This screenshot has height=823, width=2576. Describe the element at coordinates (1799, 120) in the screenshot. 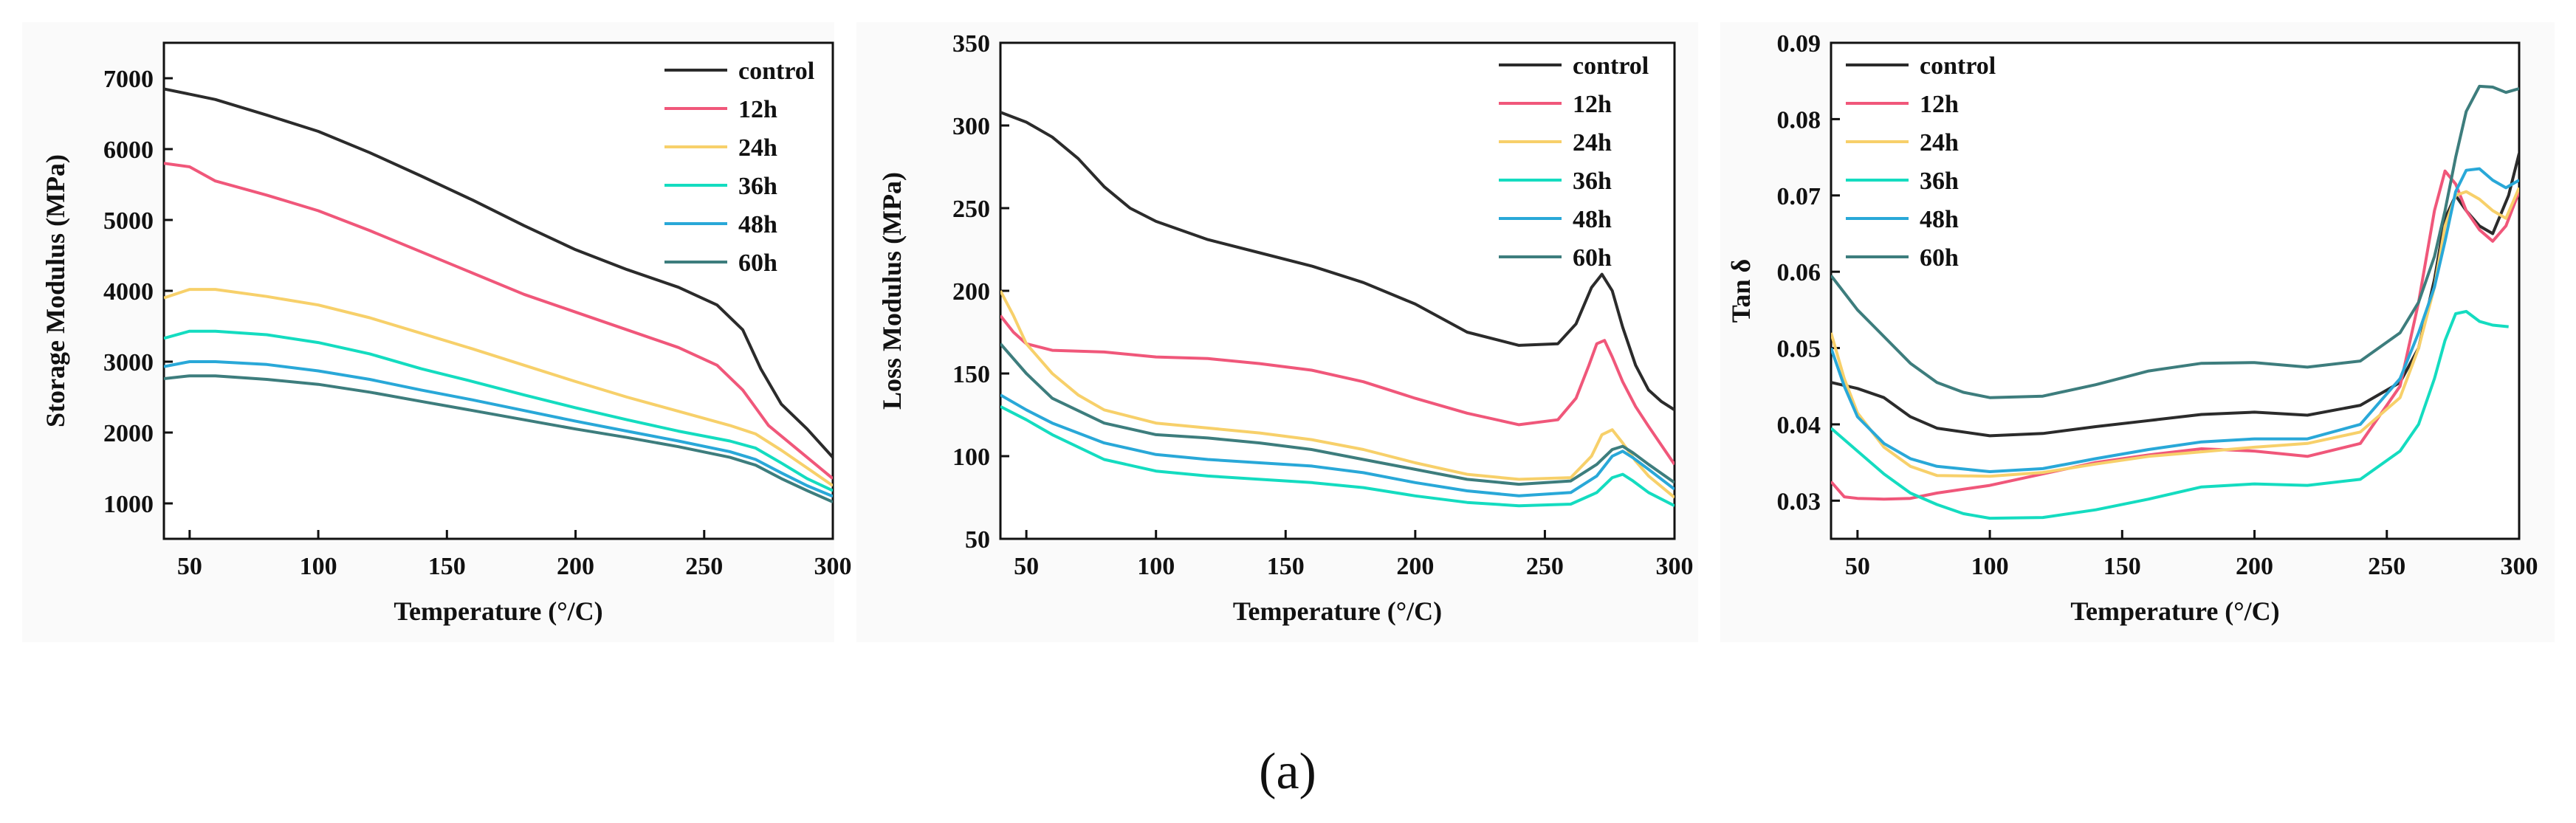

I see `y-tick-label: 0.08` at that location.